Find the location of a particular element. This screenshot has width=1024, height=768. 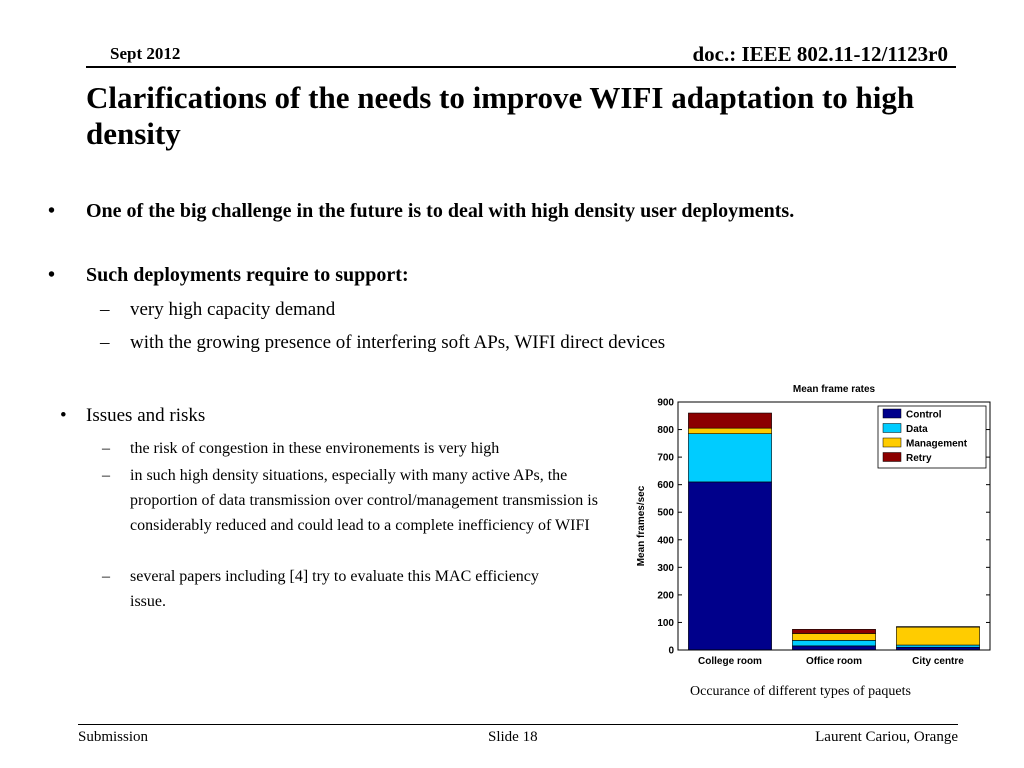

bar-retry-college-room is located at coordinates (730, 420).